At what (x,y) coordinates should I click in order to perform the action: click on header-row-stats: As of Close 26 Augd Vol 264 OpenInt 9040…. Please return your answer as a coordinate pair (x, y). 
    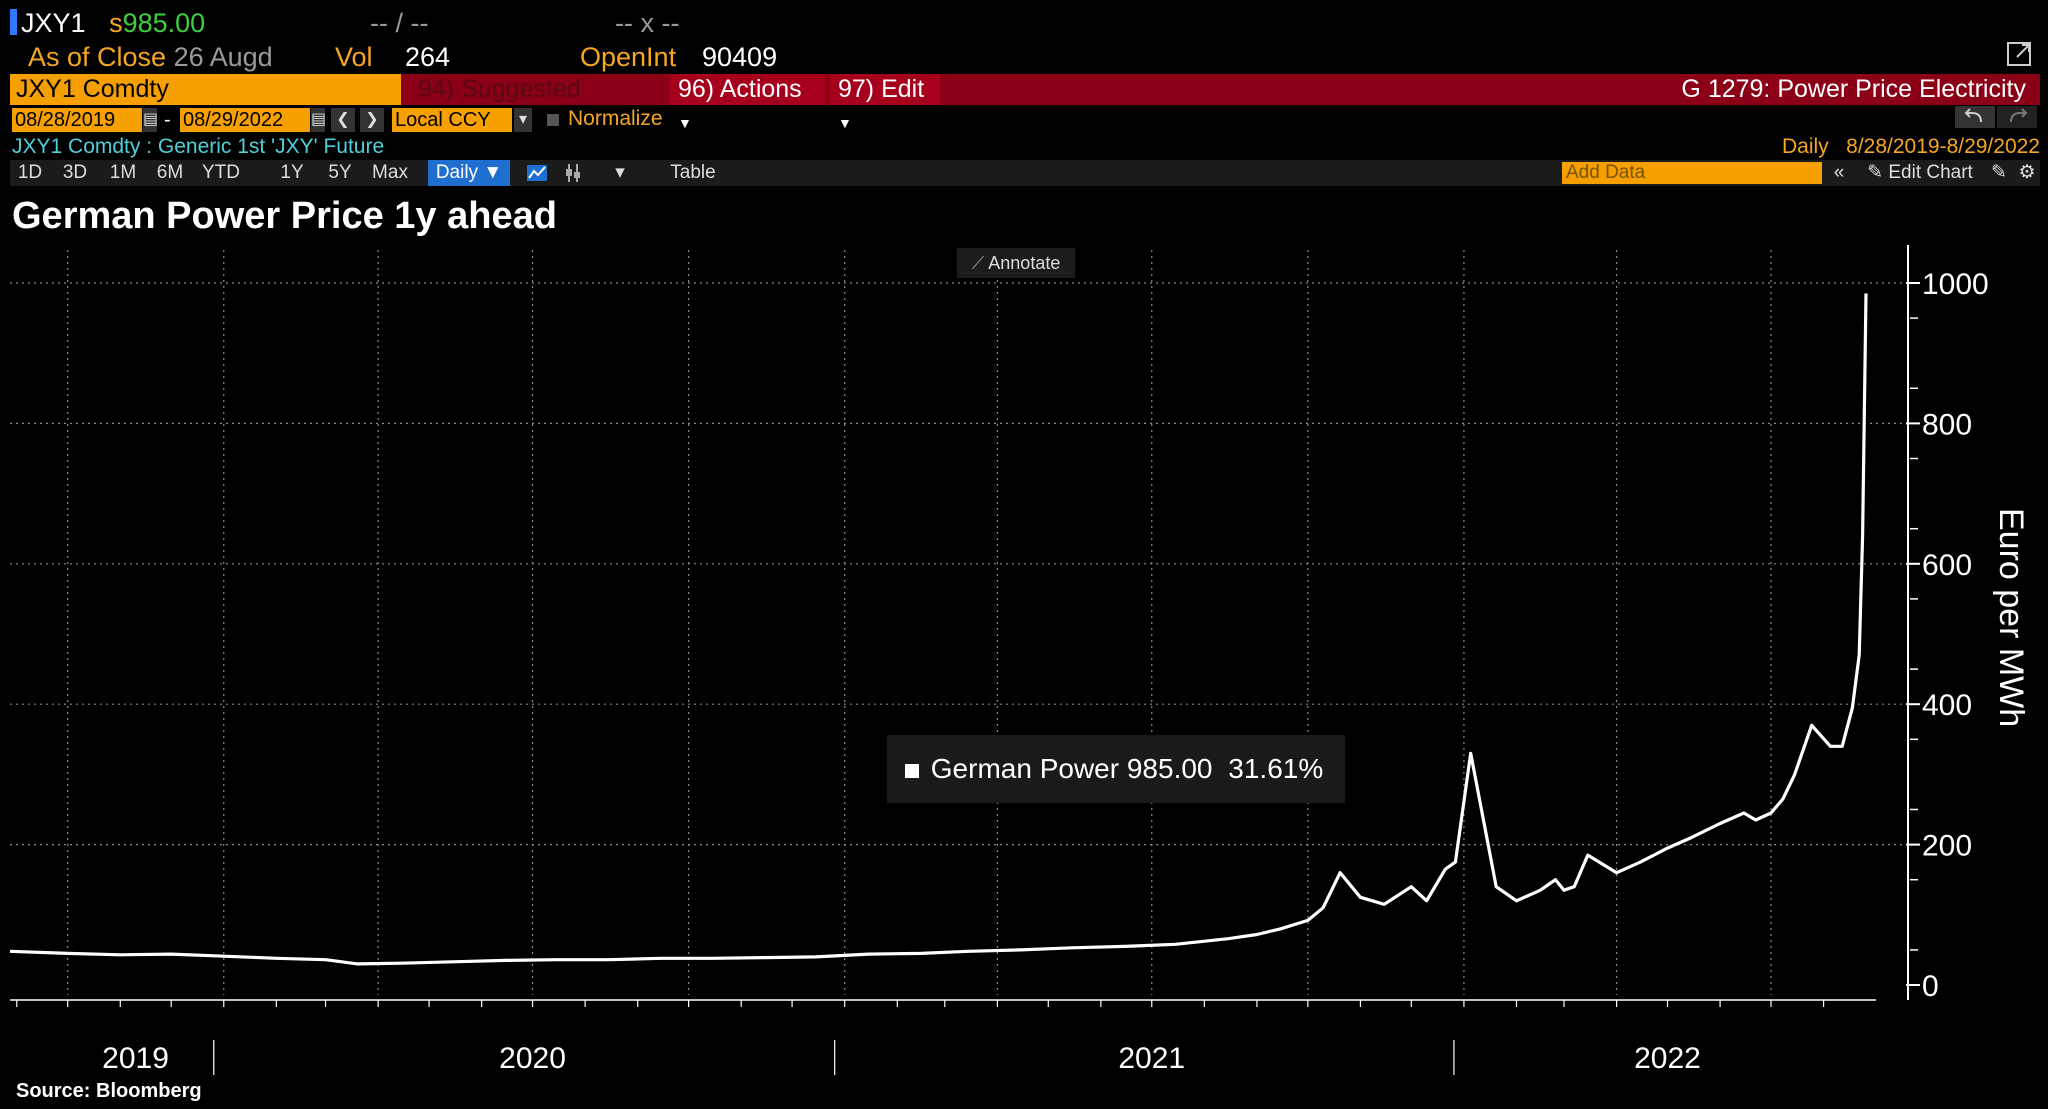
    Looking at the image, I should click on (393, 57).